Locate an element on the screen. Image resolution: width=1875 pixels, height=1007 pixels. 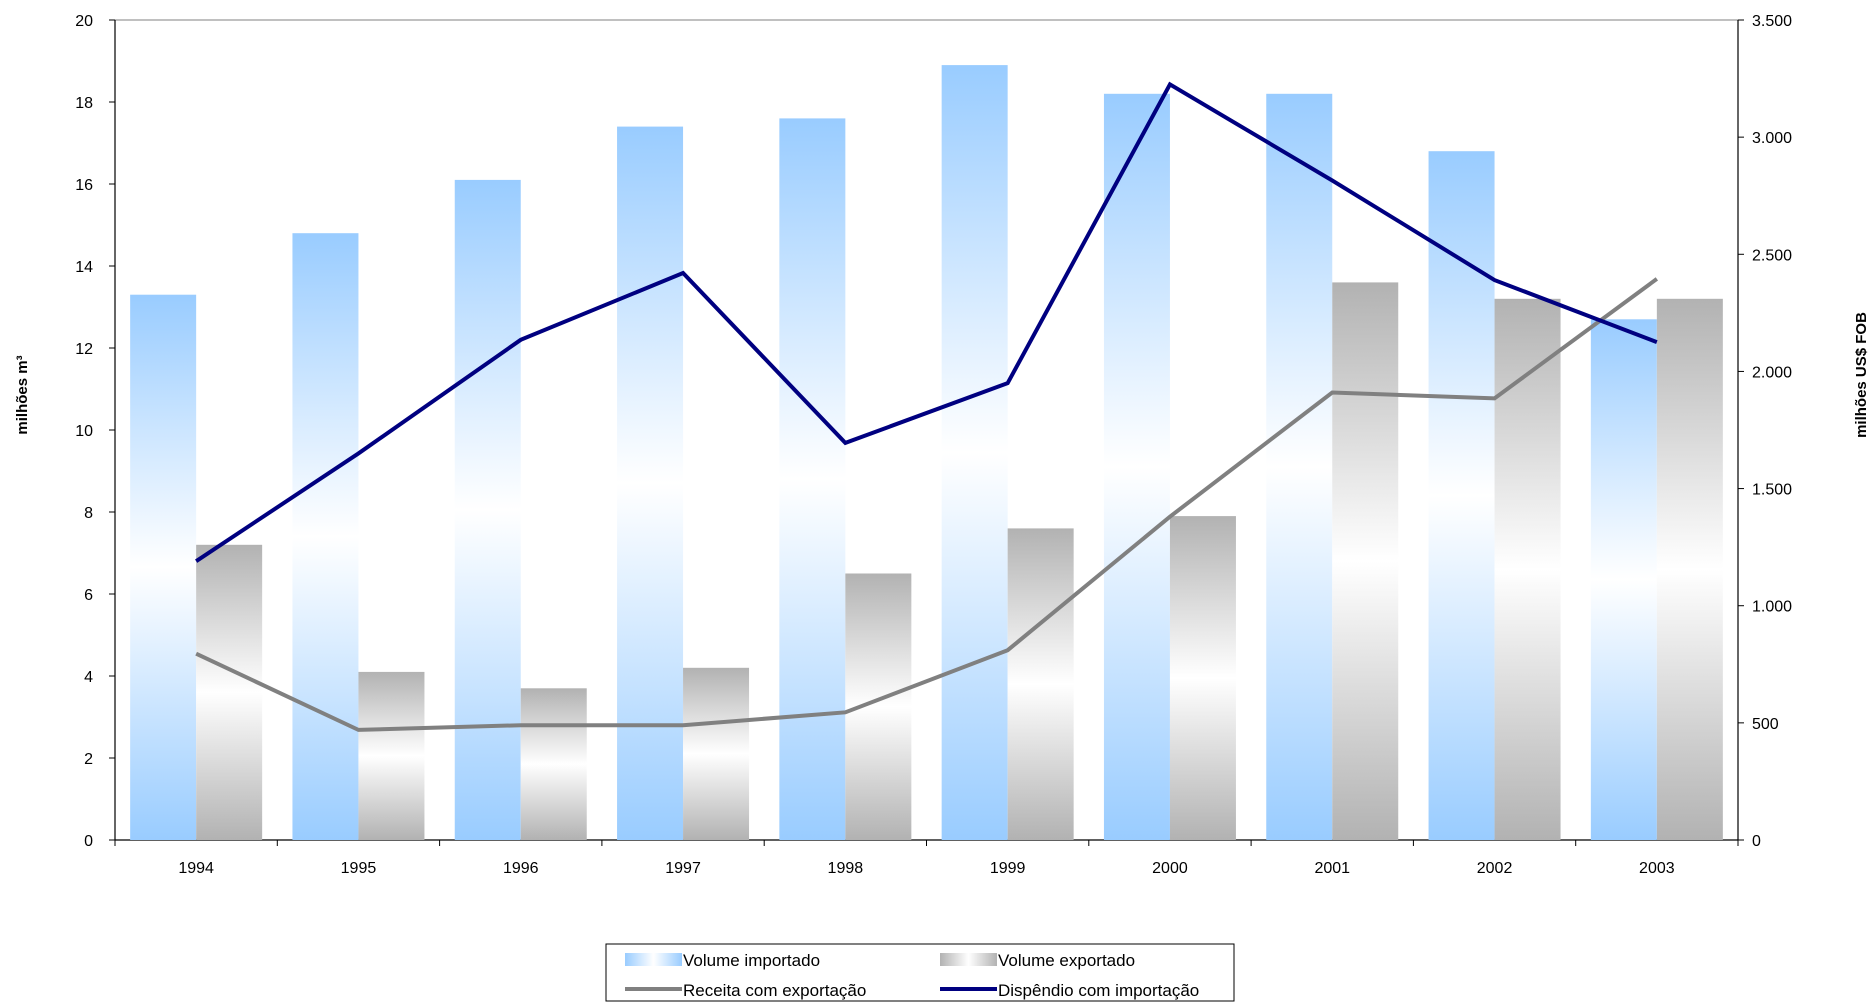
x-tick-label: 1996 is located at coordinates (521, 868).